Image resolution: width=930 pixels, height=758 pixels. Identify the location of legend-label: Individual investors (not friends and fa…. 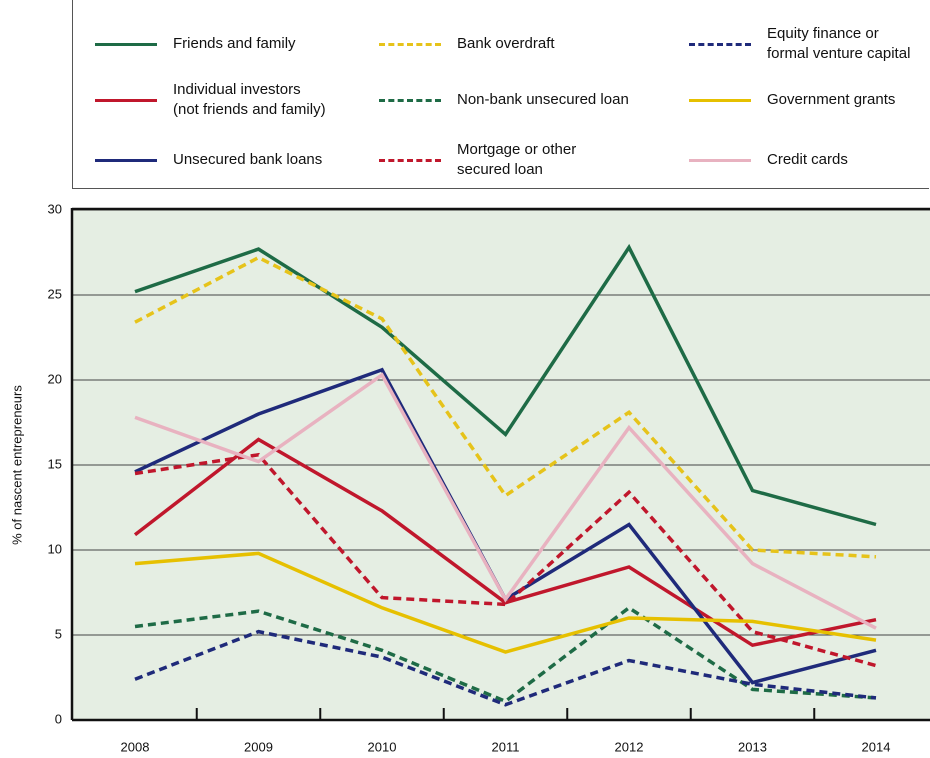
(249, 99).